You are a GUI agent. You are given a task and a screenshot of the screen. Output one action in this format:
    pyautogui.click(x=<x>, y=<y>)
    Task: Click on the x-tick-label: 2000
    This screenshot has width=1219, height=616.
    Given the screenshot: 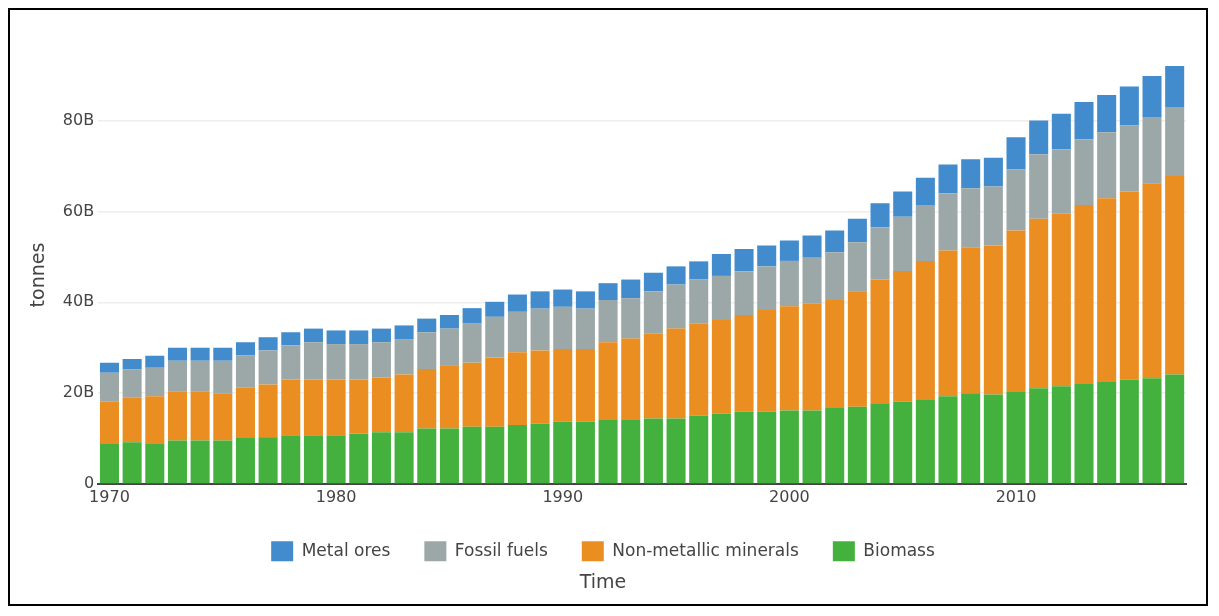 What is the action you would take?
    pyautogui.click(x=789, y=496)
    